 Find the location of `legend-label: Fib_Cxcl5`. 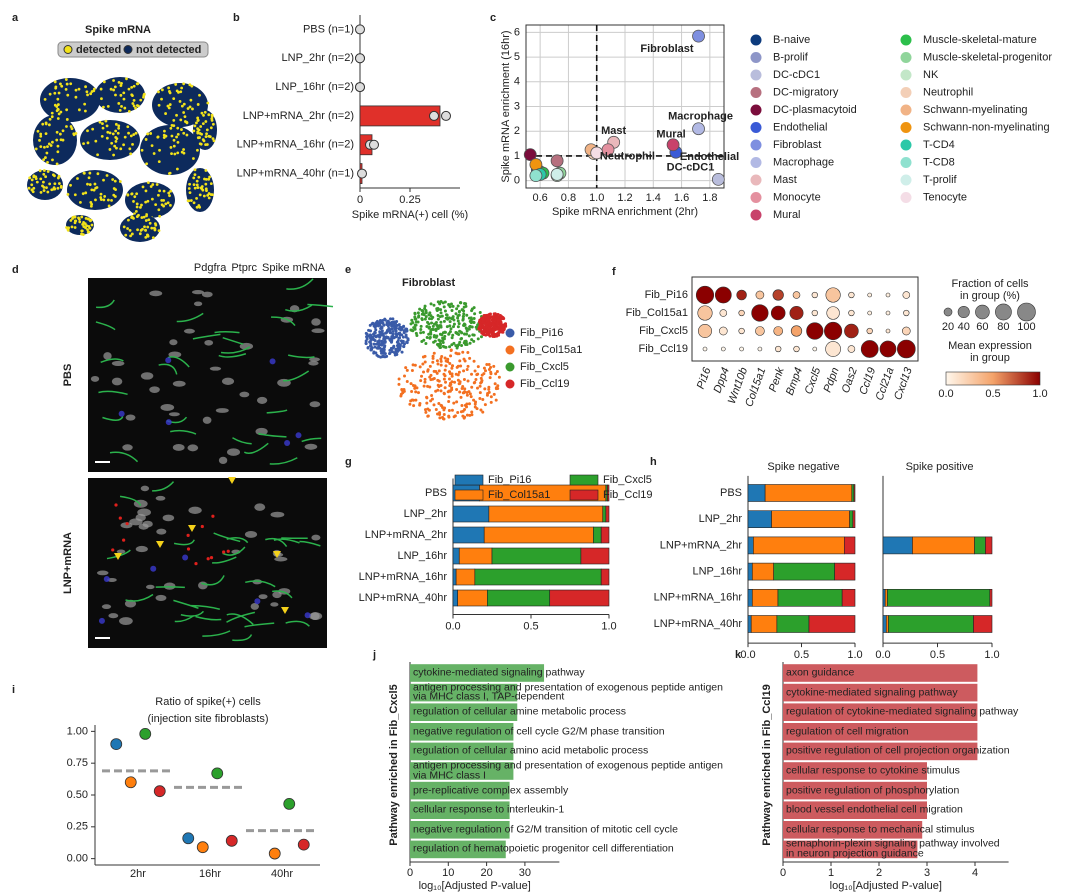

legend-label: Fib_Cxcl5 is located at coordinates (544, 367).